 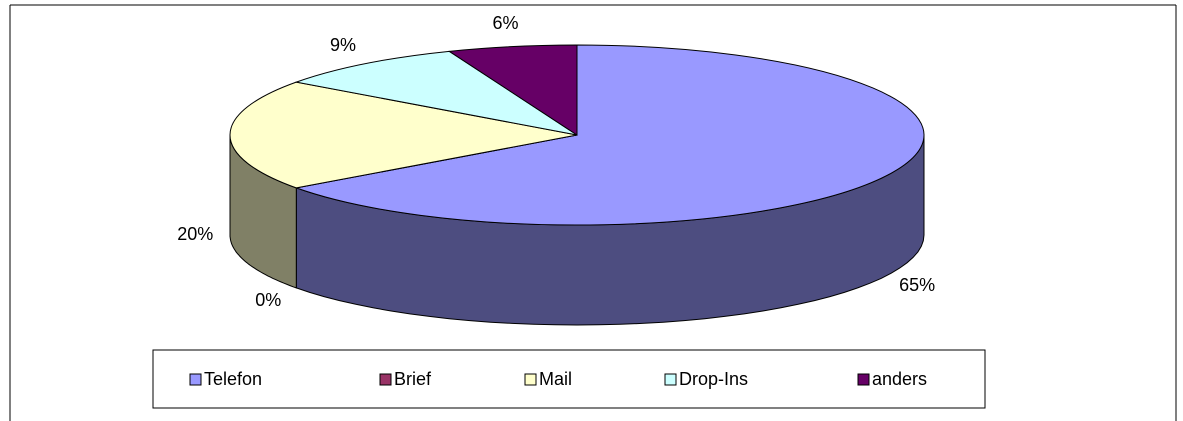 I want to click on legend-label: Drop-Ins, so click(x=713, y=379).